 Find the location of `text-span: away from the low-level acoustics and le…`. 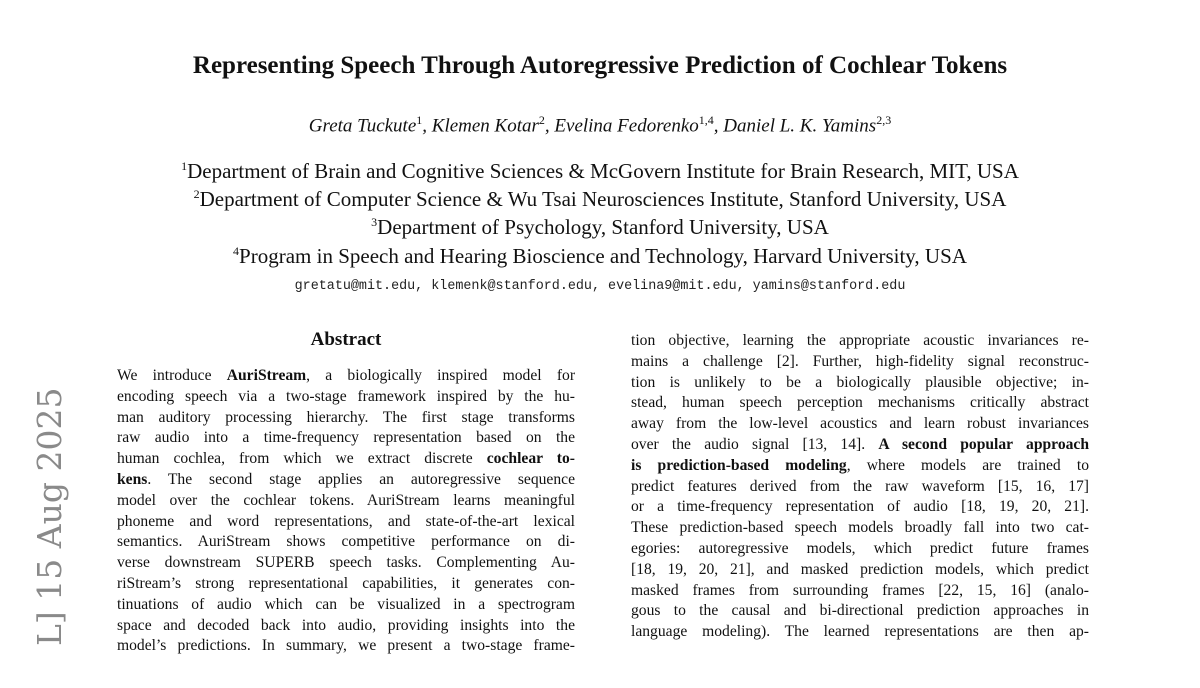

text-span: away from the low-level acoustics and le… is located at coordinates (860, 424).